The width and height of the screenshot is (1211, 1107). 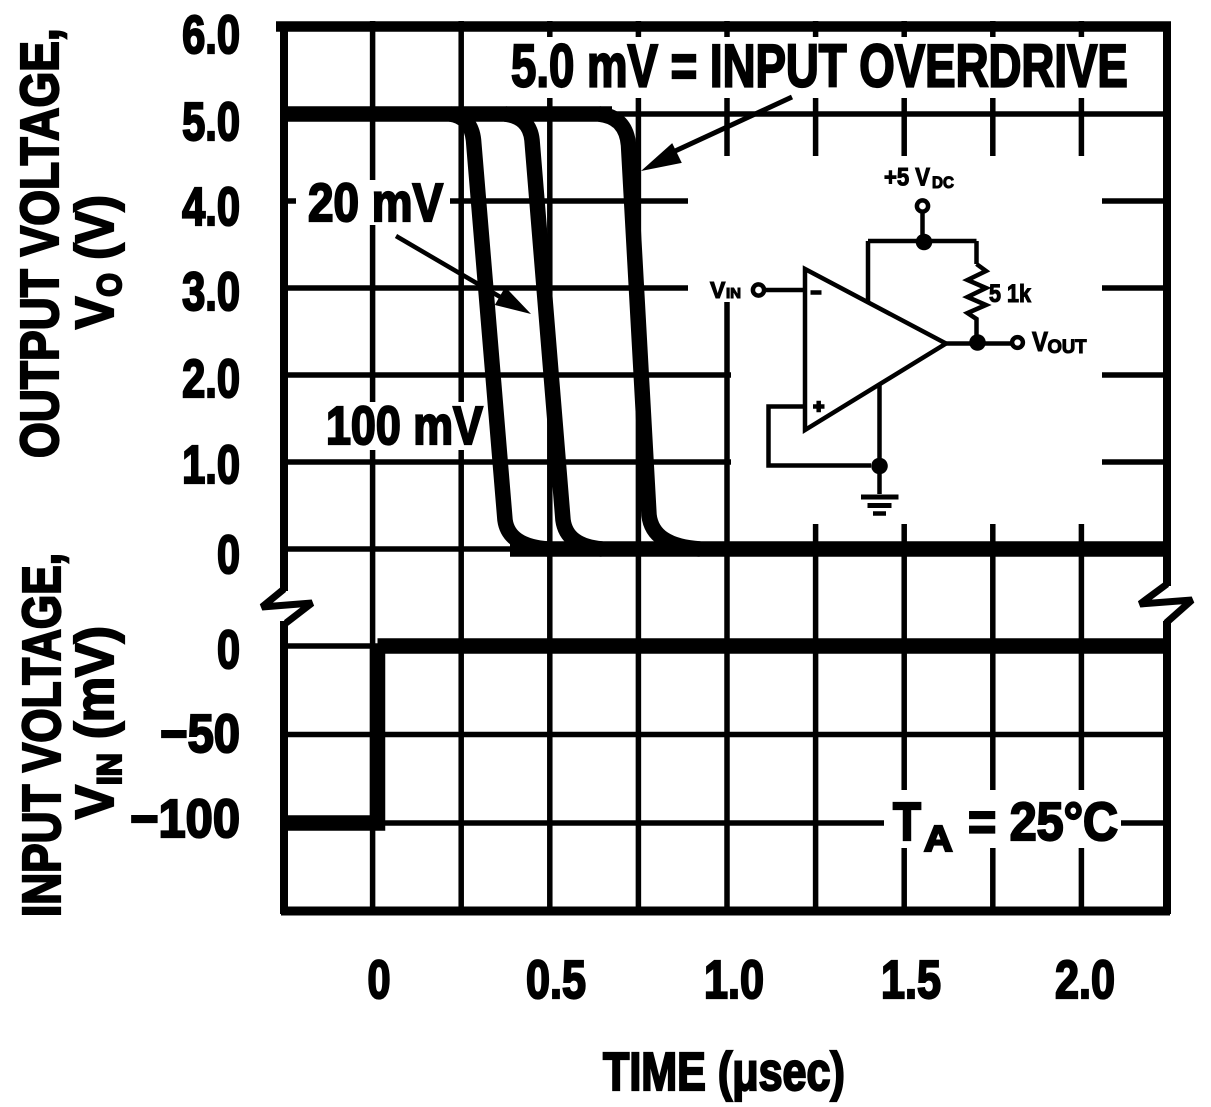 What do you see at coordinates (97, 722) in the screenshot?
I see `svg-text: VIN (mV)` at bounding box center [97, 722].